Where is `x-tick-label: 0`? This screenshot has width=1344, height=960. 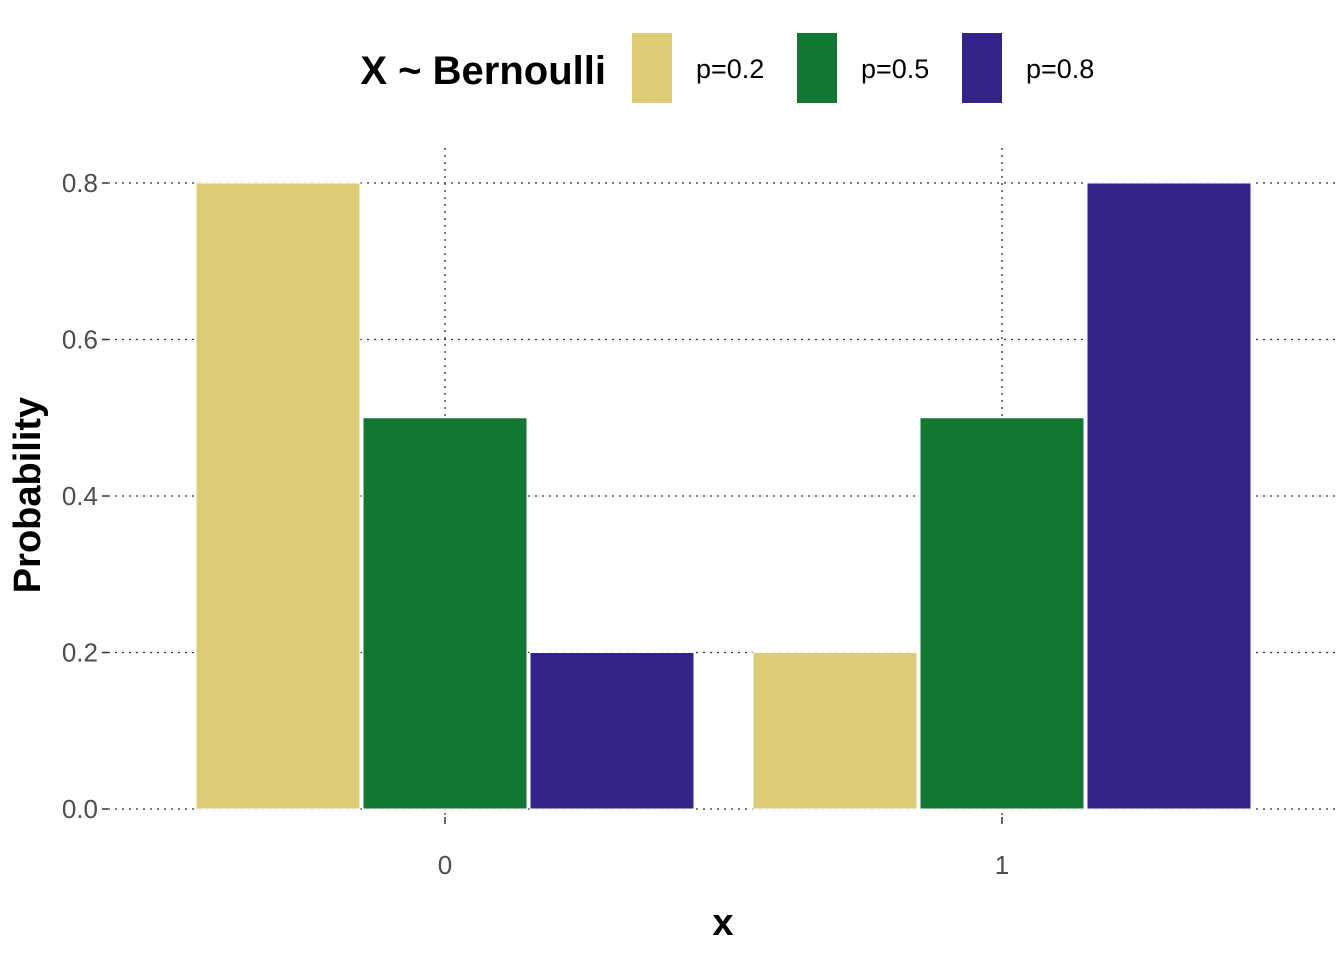
x-tick-label: 0 is located at coordinates (445, 865).